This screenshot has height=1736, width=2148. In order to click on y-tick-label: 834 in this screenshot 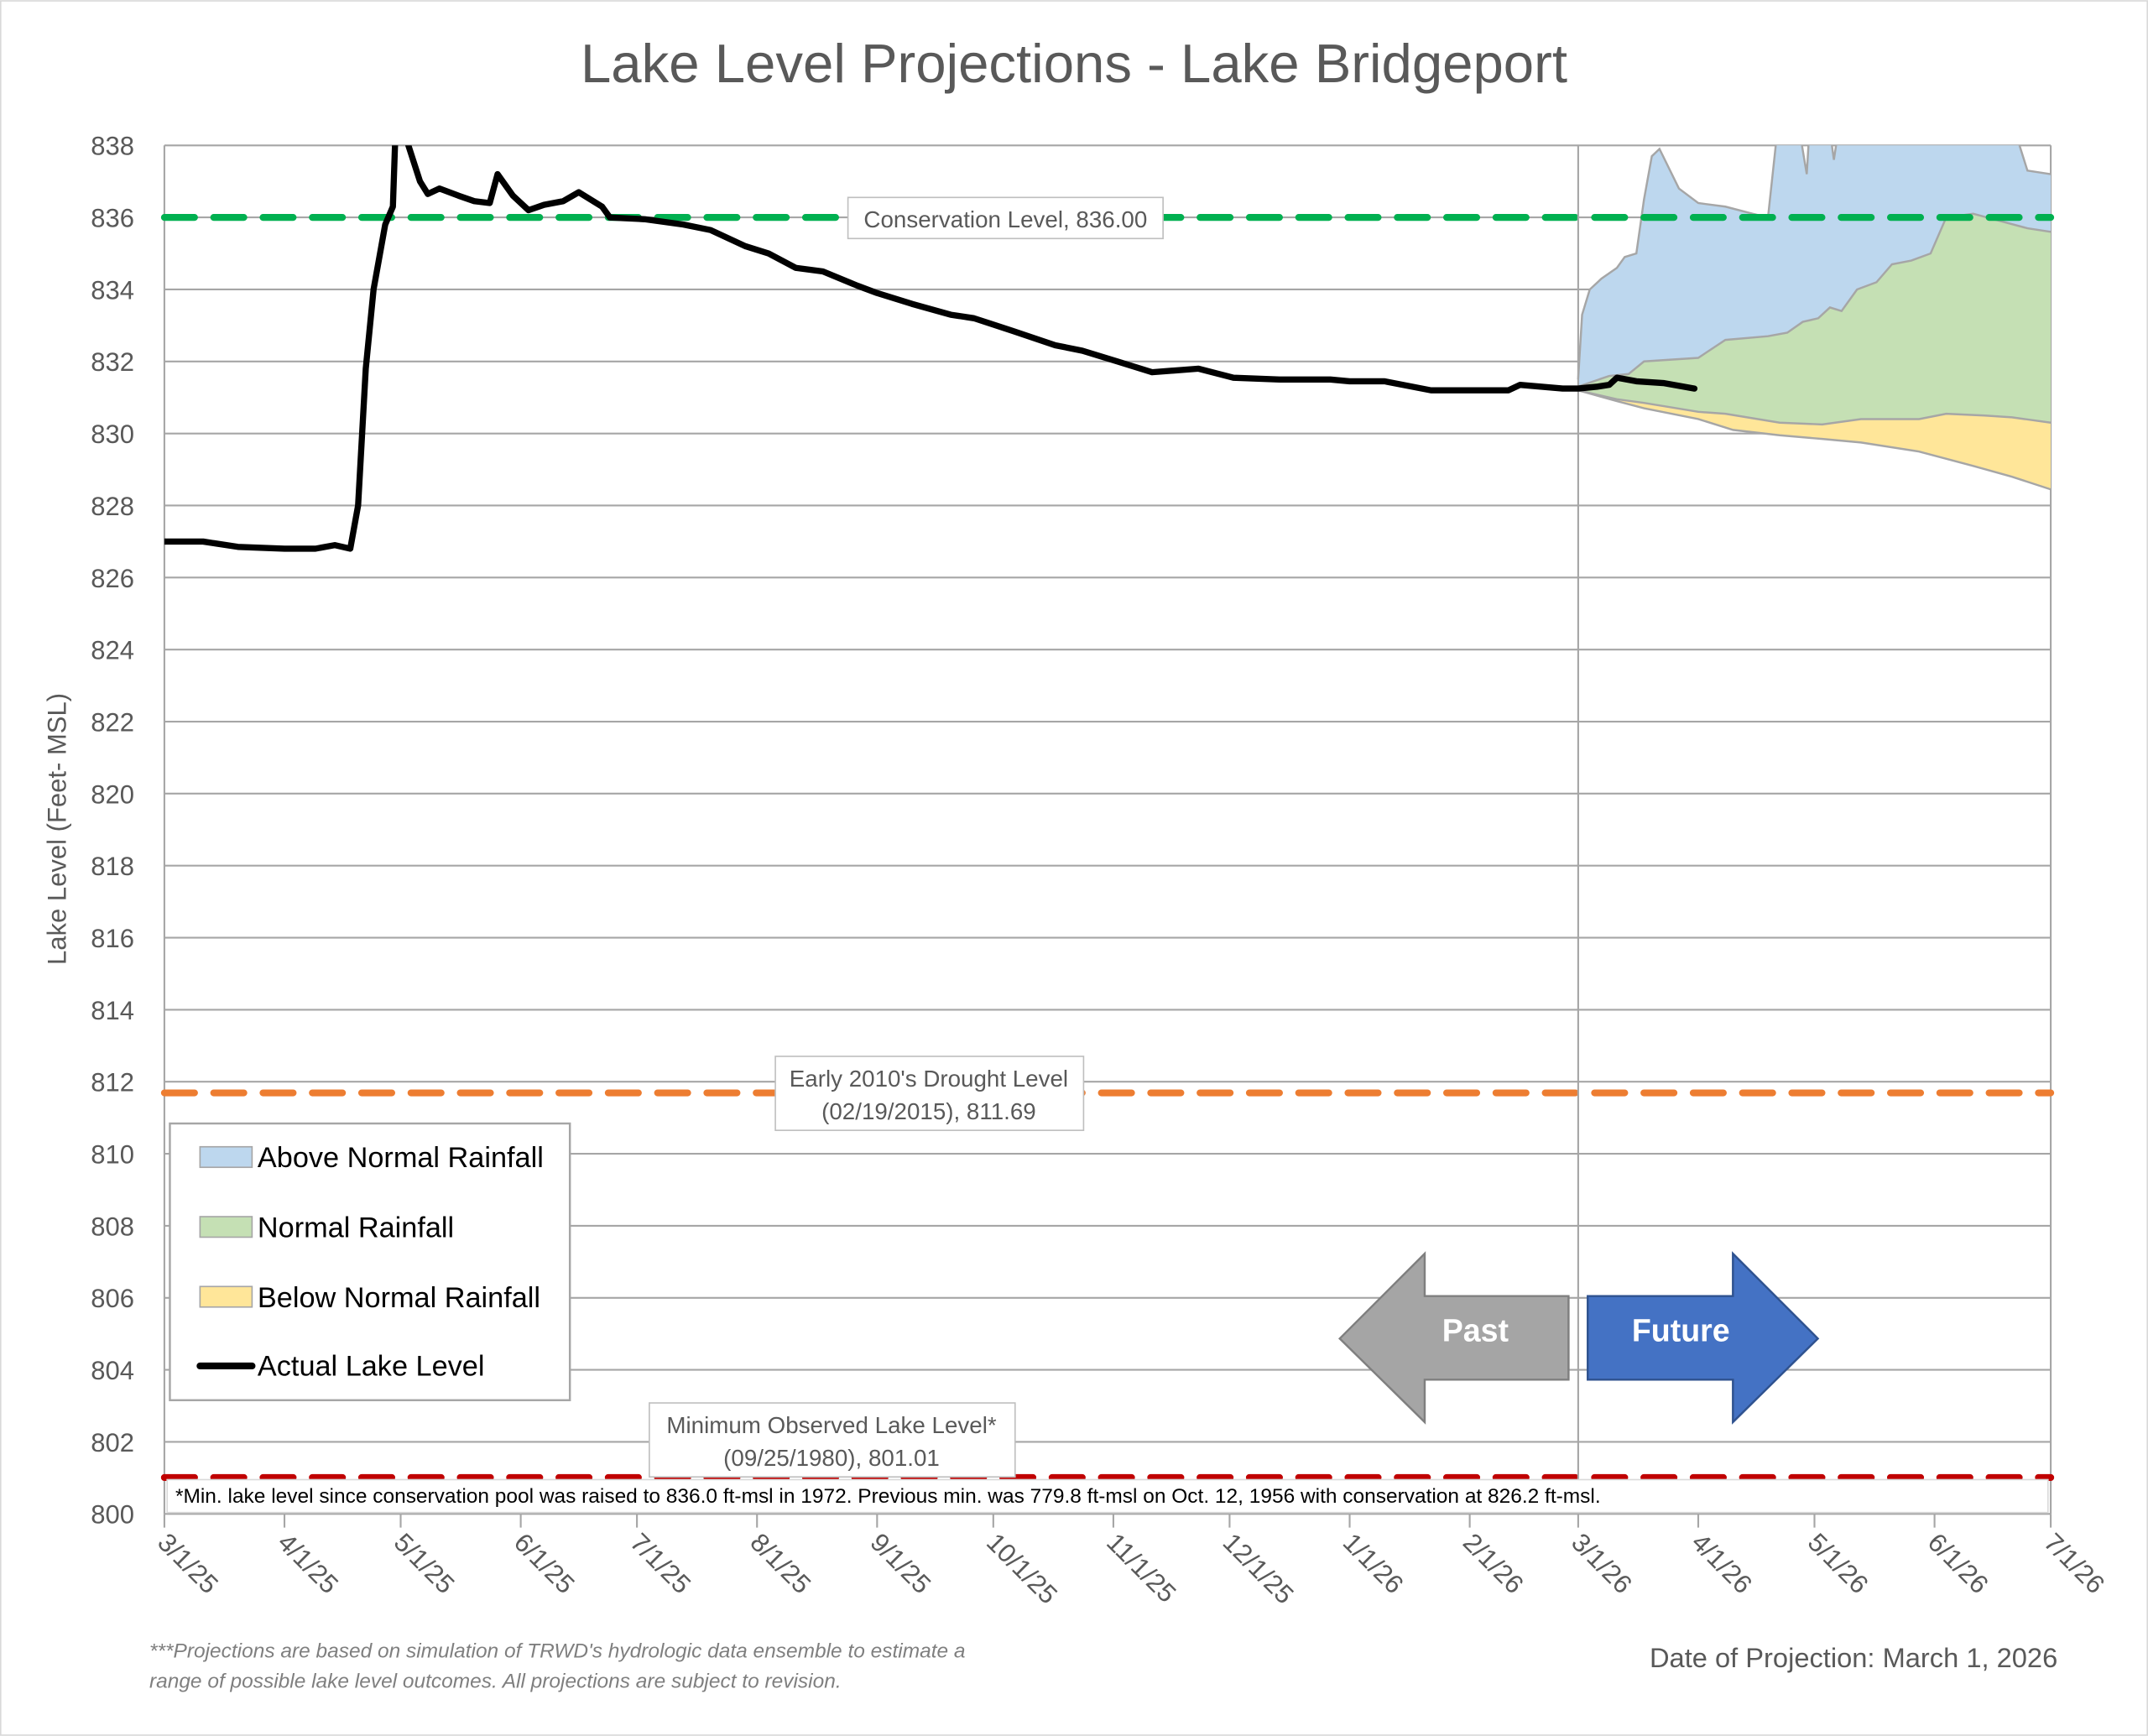, I will do `click(112, 290)`.